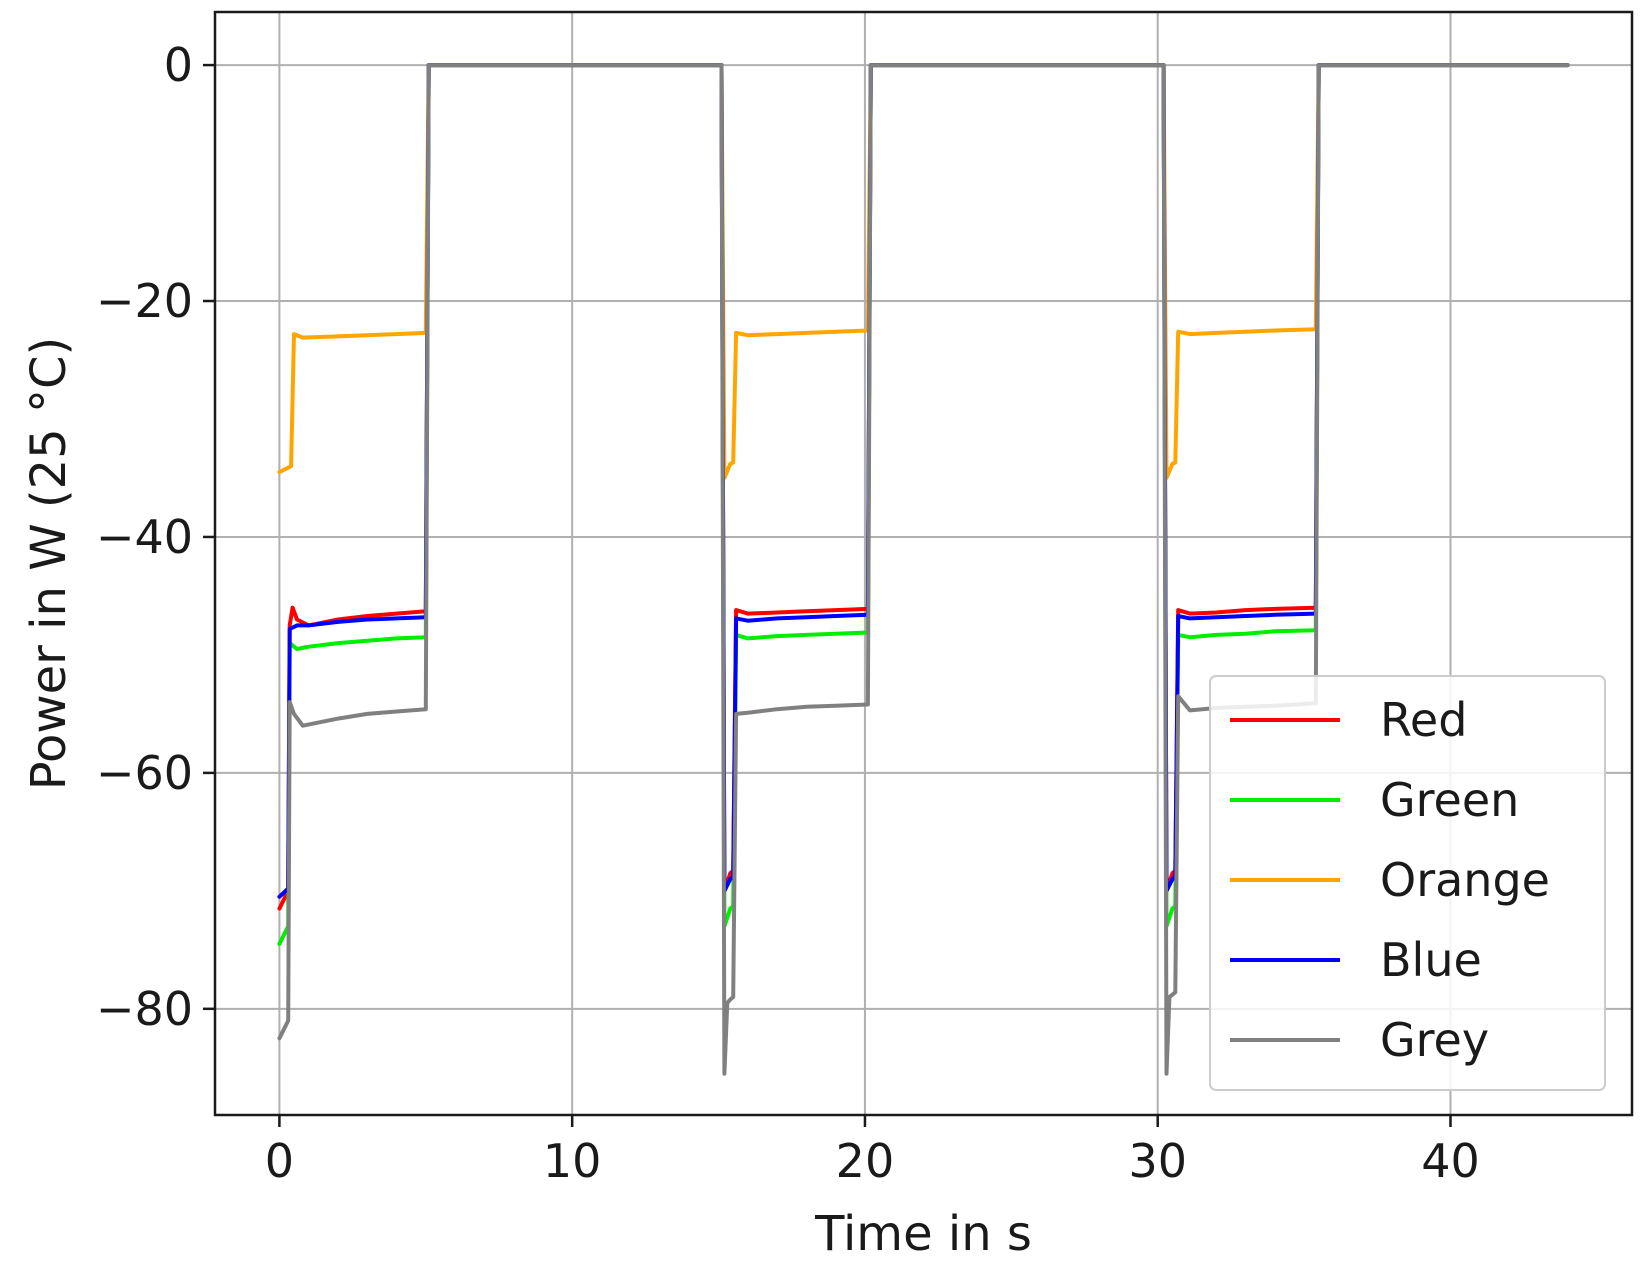 The image size is (1645, 1264). I want to click on y-tick-label: 0, so click(178, 65).